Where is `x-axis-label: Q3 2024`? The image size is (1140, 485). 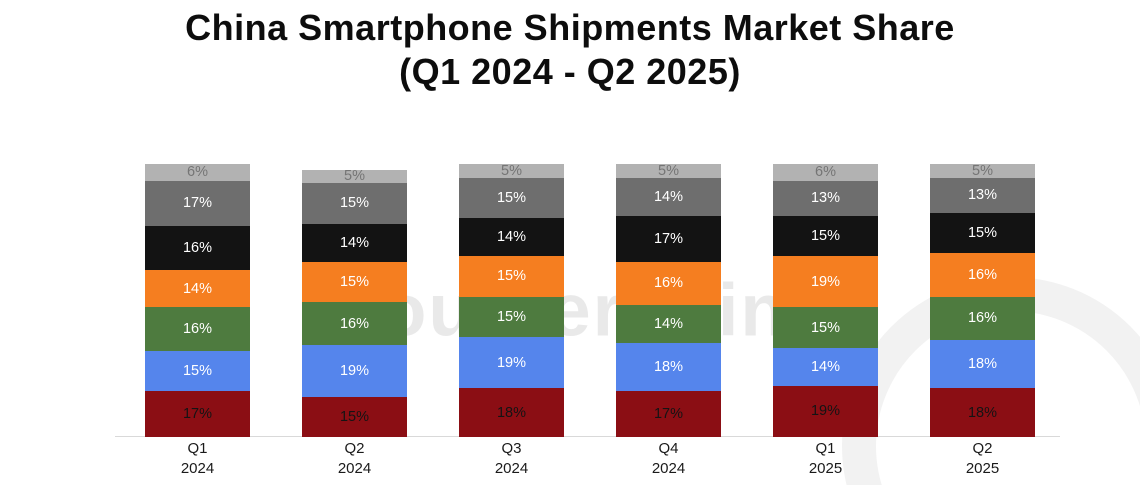
x-axis-label: Q3 2024 is located at coordinates (511, 458).